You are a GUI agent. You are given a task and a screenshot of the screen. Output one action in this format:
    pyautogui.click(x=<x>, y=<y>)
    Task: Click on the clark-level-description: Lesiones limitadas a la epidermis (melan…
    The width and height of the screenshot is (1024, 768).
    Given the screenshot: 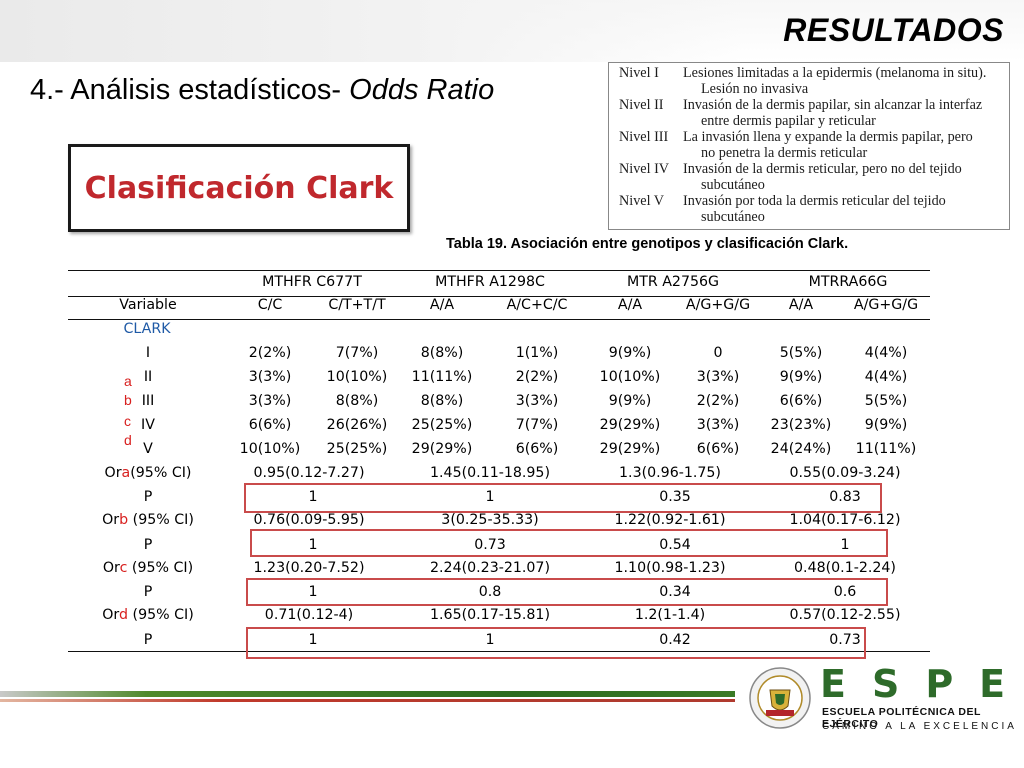 What is the action you would take?
    pyautogui.click(x=843, y=81)
    